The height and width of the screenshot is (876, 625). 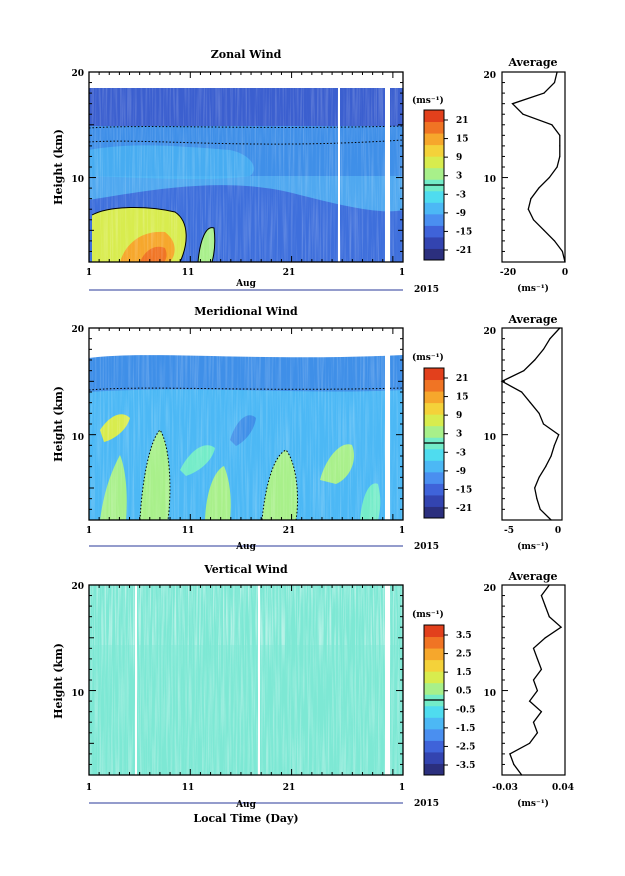 What do you see at coordinates (188, 273) in the screenshot?
I see `zonal-x-tick-2: 11` at bounding box center [188, 273].